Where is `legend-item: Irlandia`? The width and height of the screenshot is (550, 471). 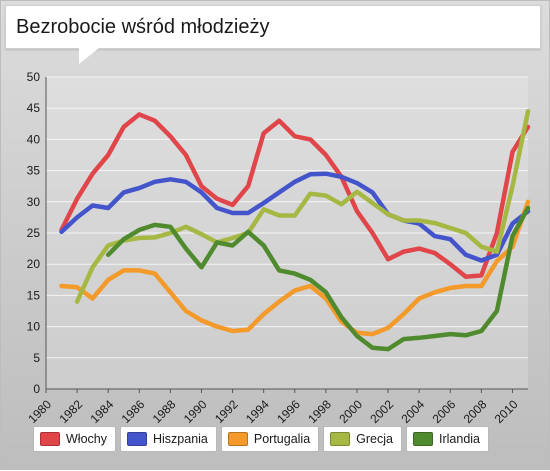 legend-item: Irlandia is located at coordinates (447, 439).